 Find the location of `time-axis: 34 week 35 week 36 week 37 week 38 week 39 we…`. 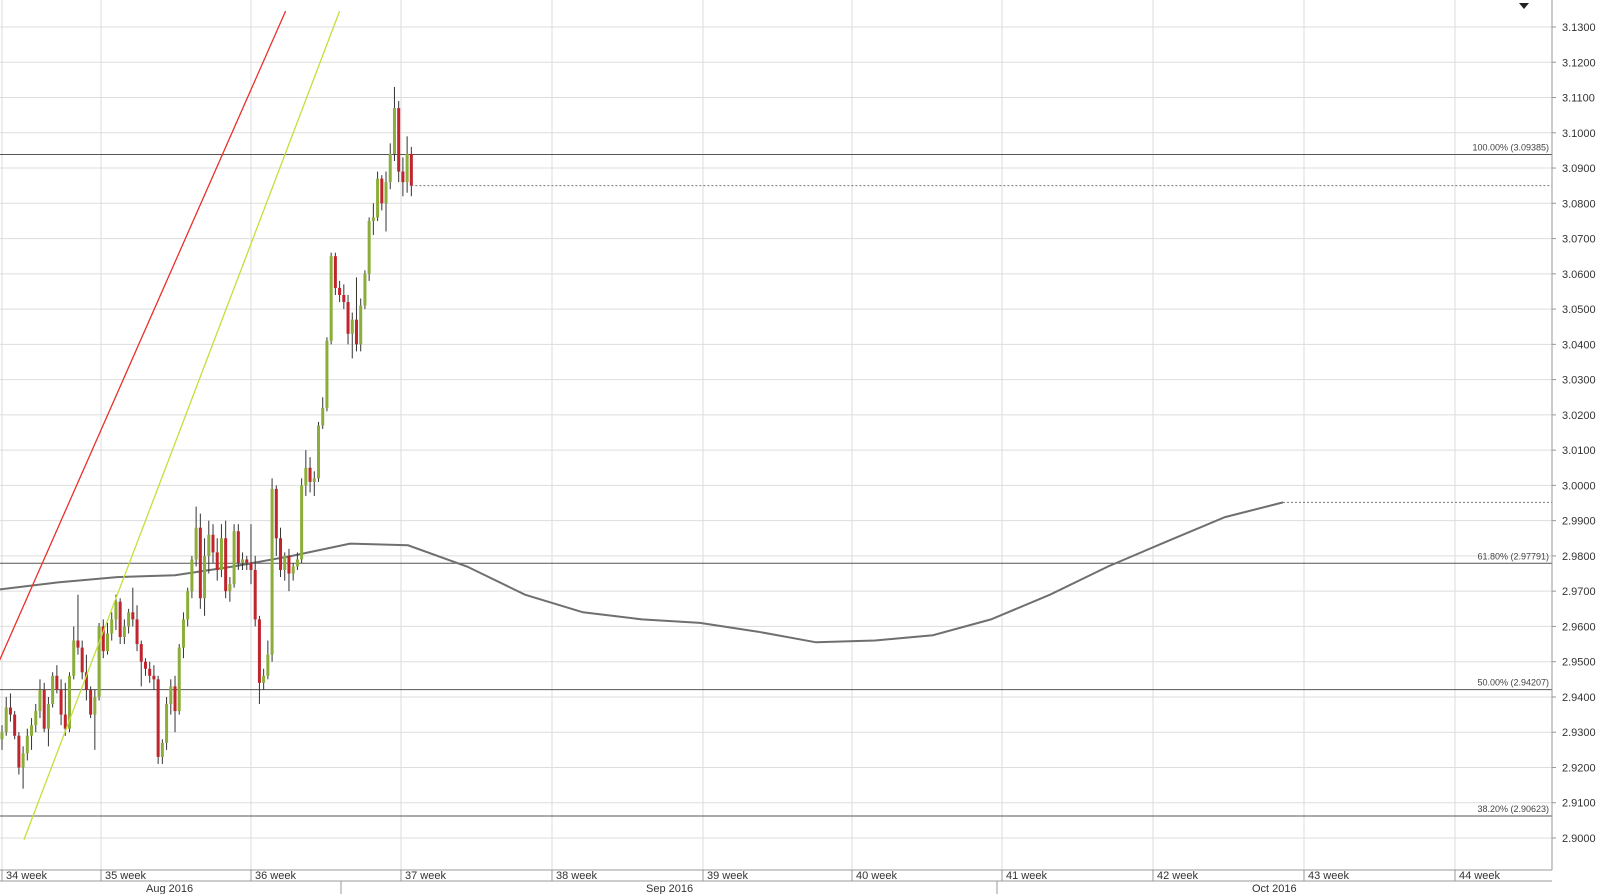

time-axis: 34 week 35 week 36 week 37 week 38 week 39 we… is located at coordinates (808, 881).